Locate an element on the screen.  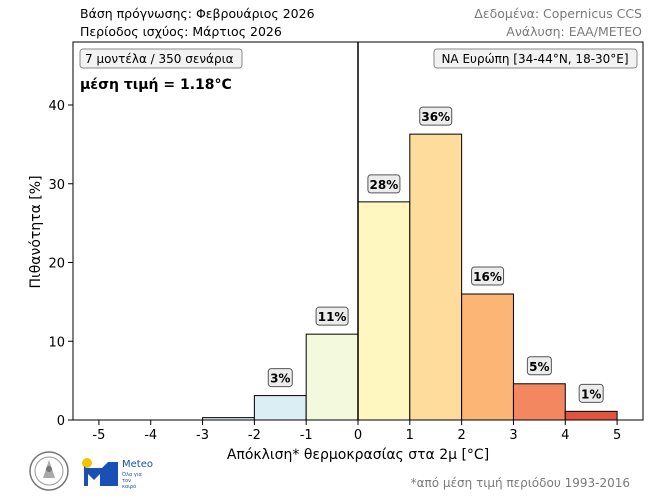
x-tick-label: -1 is located at coordinates (306, 435).